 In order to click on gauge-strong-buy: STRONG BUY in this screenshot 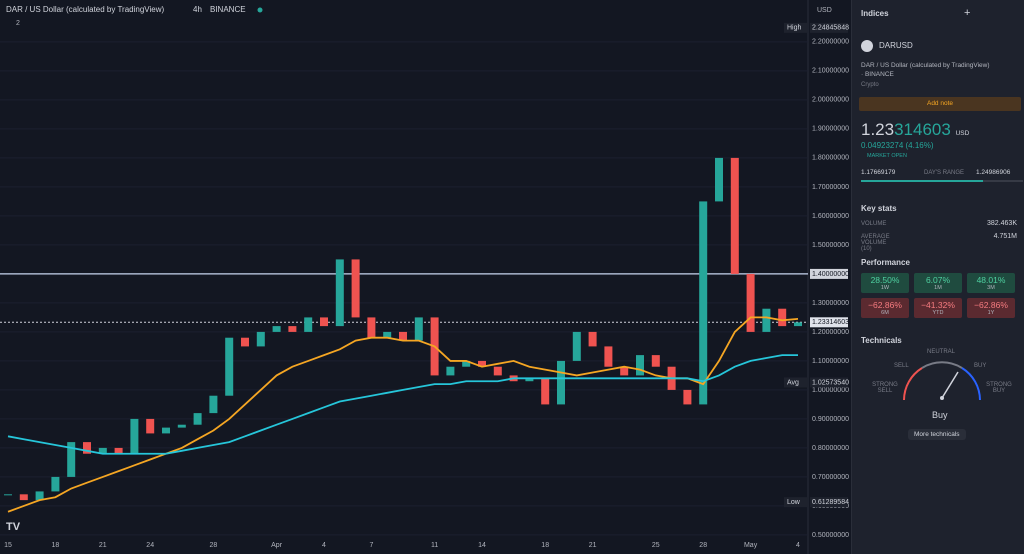, I will do `click(999, 388)`.